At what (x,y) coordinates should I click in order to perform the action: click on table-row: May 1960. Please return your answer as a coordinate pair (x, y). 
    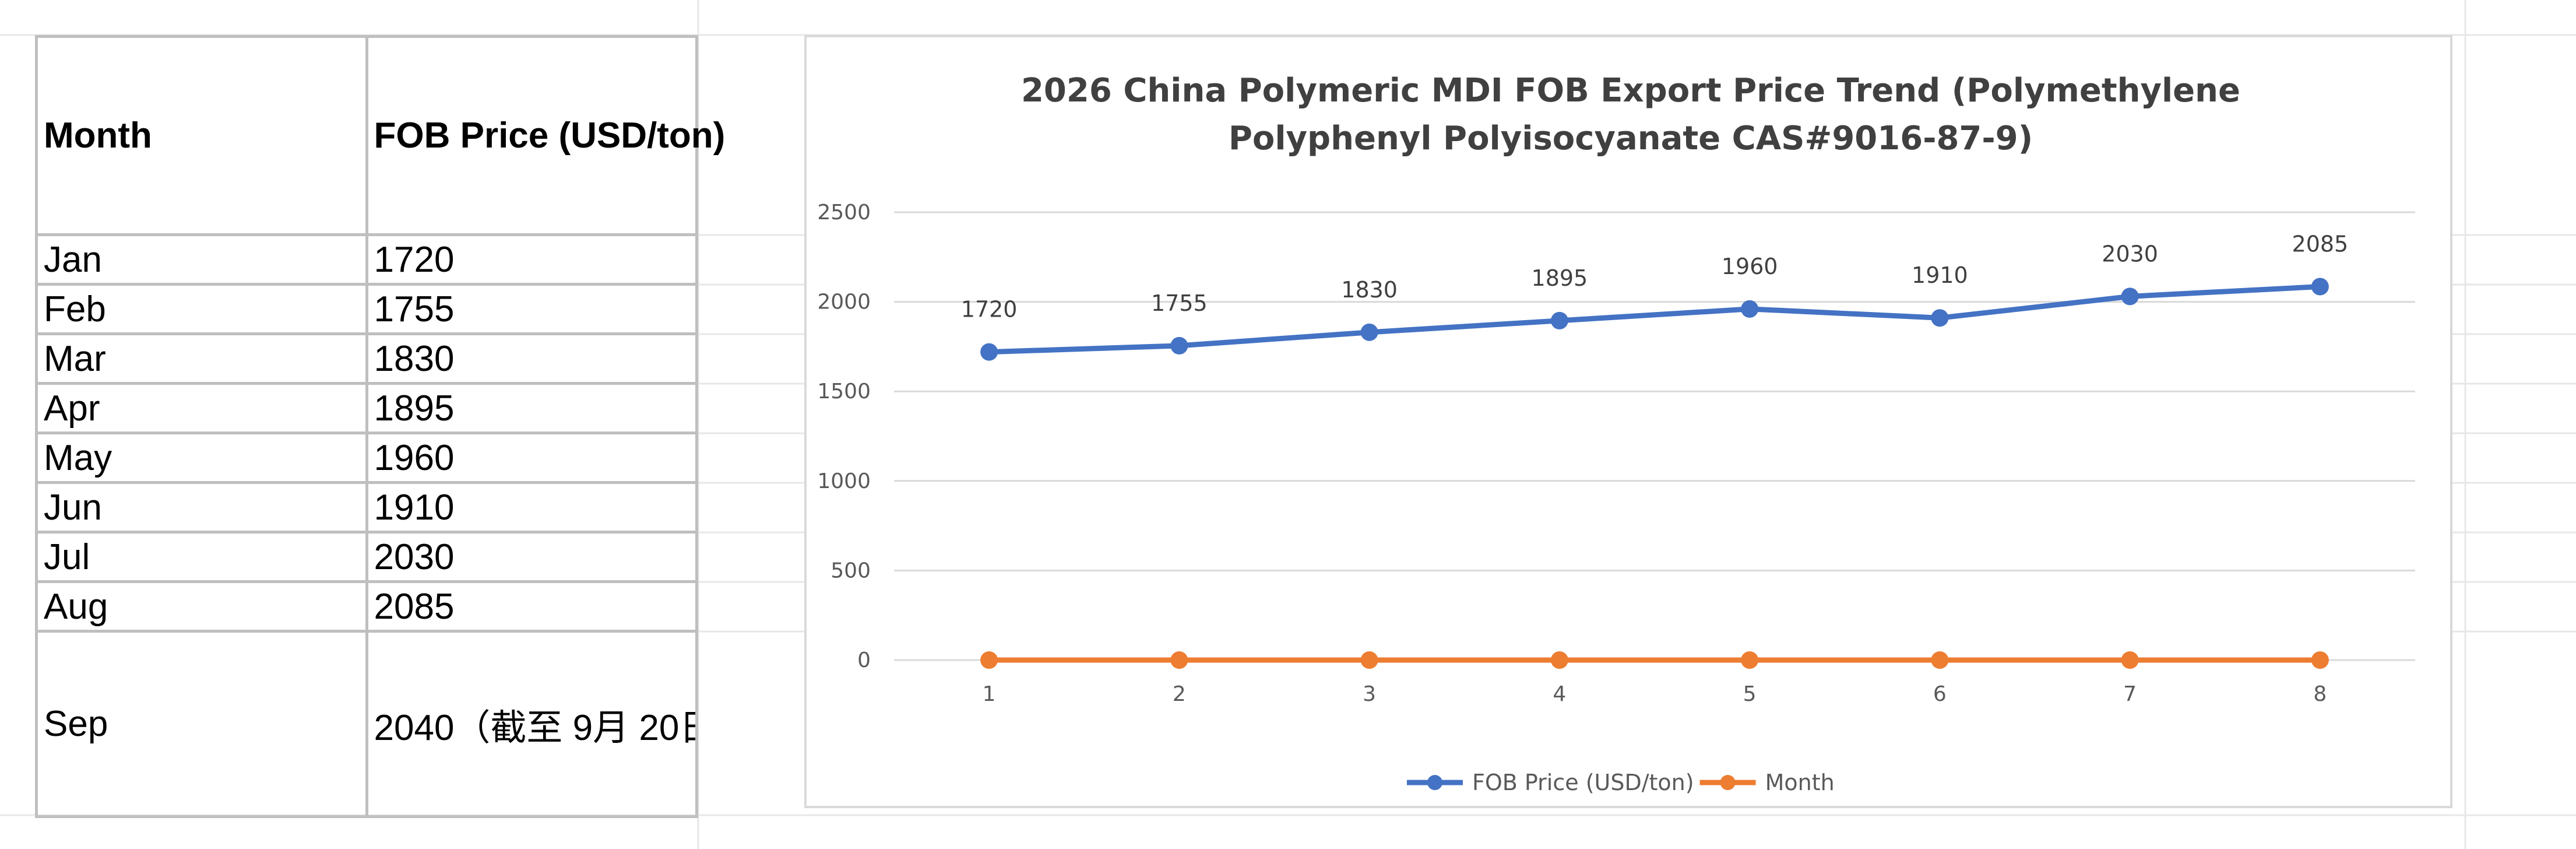
    Looking at the image, I should click on (367, 457).